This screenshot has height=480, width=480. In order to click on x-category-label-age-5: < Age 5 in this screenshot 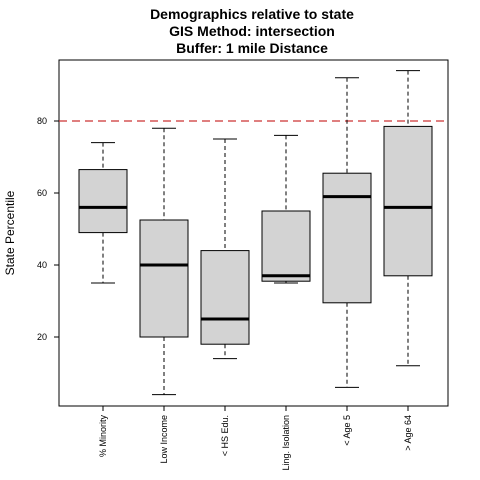, I will do `click(347, 430)`.